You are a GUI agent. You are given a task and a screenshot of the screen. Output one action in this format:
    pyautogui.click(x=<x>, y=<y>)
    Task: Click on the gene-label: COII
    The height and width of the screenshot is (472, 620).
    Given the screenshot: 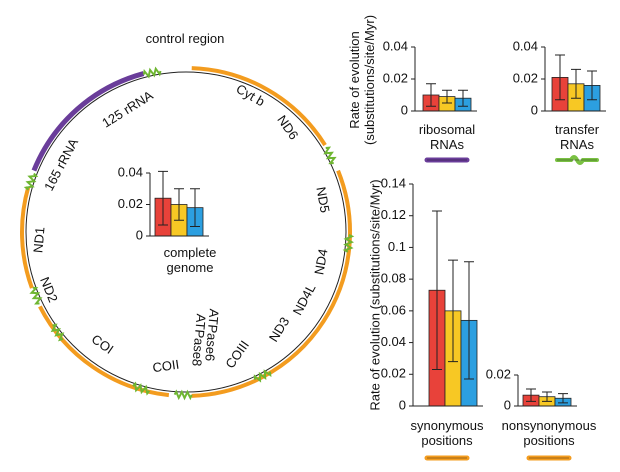 What is the action you would take?
    pyautogui.click(x=166, y=366)
    